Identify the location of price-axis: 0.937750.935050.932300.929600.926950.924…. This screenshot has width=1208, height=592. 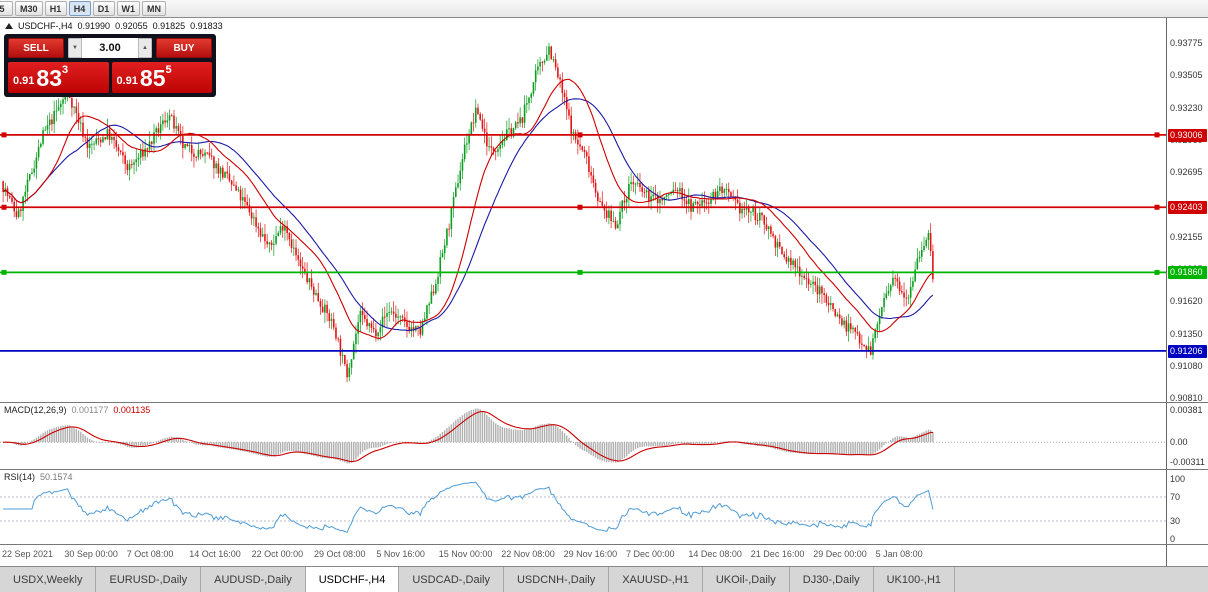
(1187, 210).